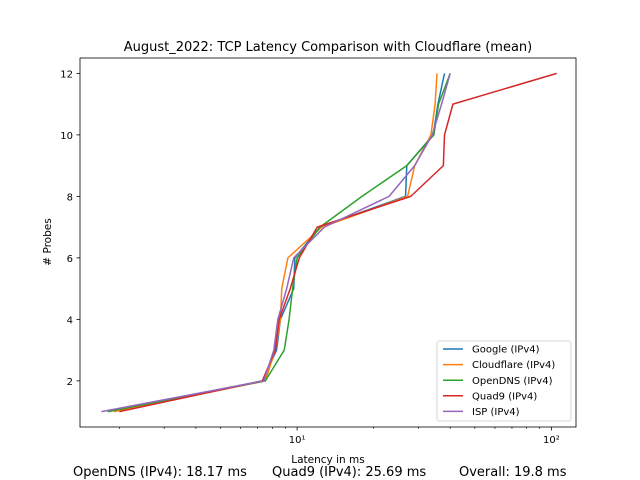  What do you see at coordinates (70, 382) in the screenshot?
I see `y-tick-label: 2` at bounding box center [70, 382].